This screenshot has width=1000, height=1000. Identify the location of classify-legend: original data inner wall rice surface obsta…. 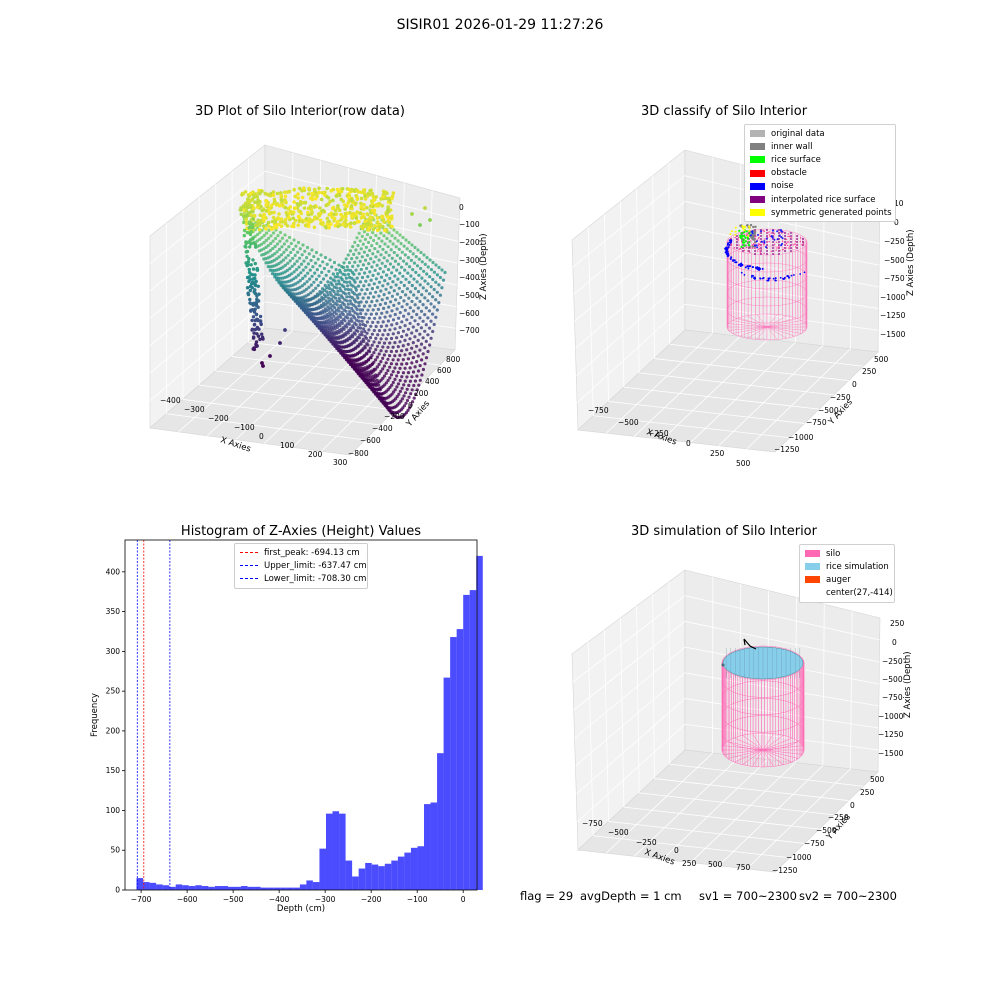
(820, 173).